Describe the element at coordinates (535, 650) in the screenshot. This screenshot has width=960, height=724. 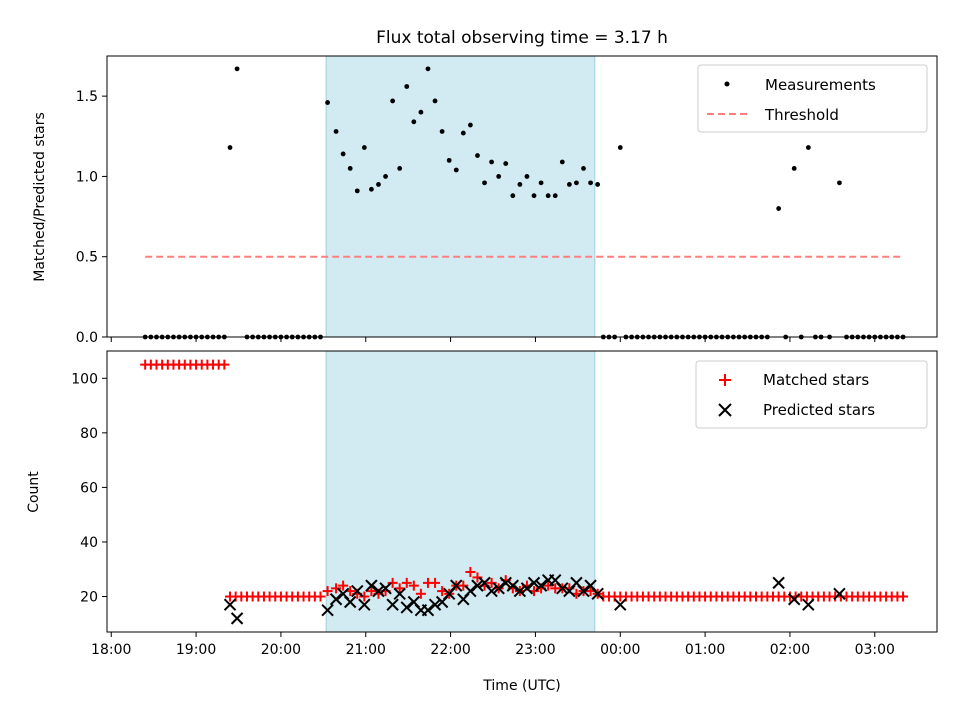
I see `x-tick-label: 23:00` at that location.